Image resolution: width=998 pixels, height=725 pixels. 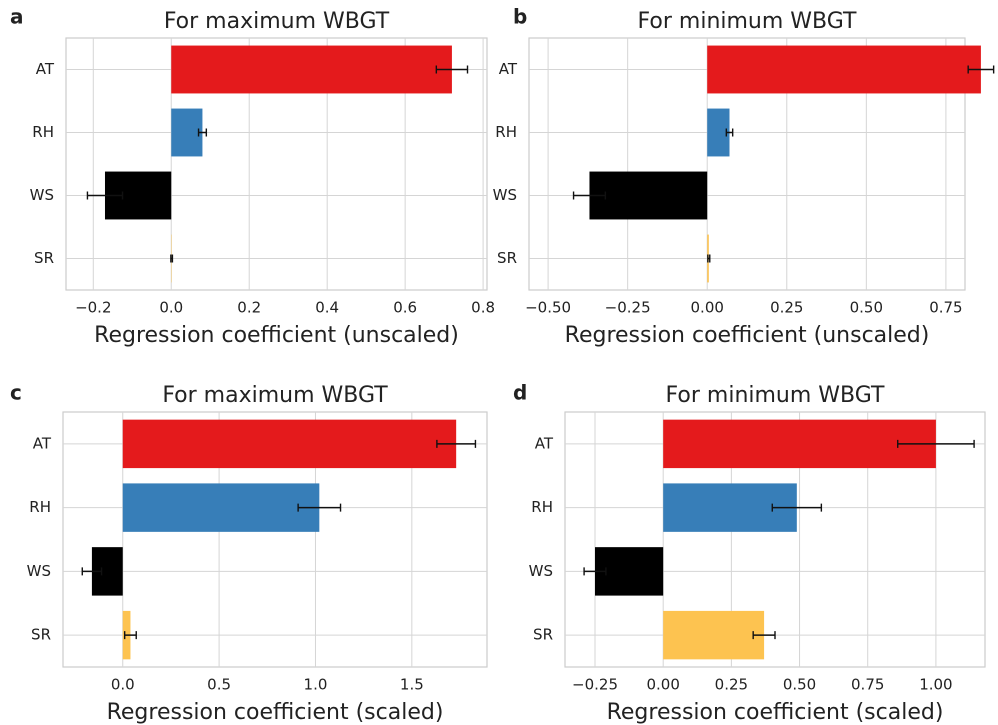 I want to click on x-tick-label: −0.2, so click(x=93, y=308).